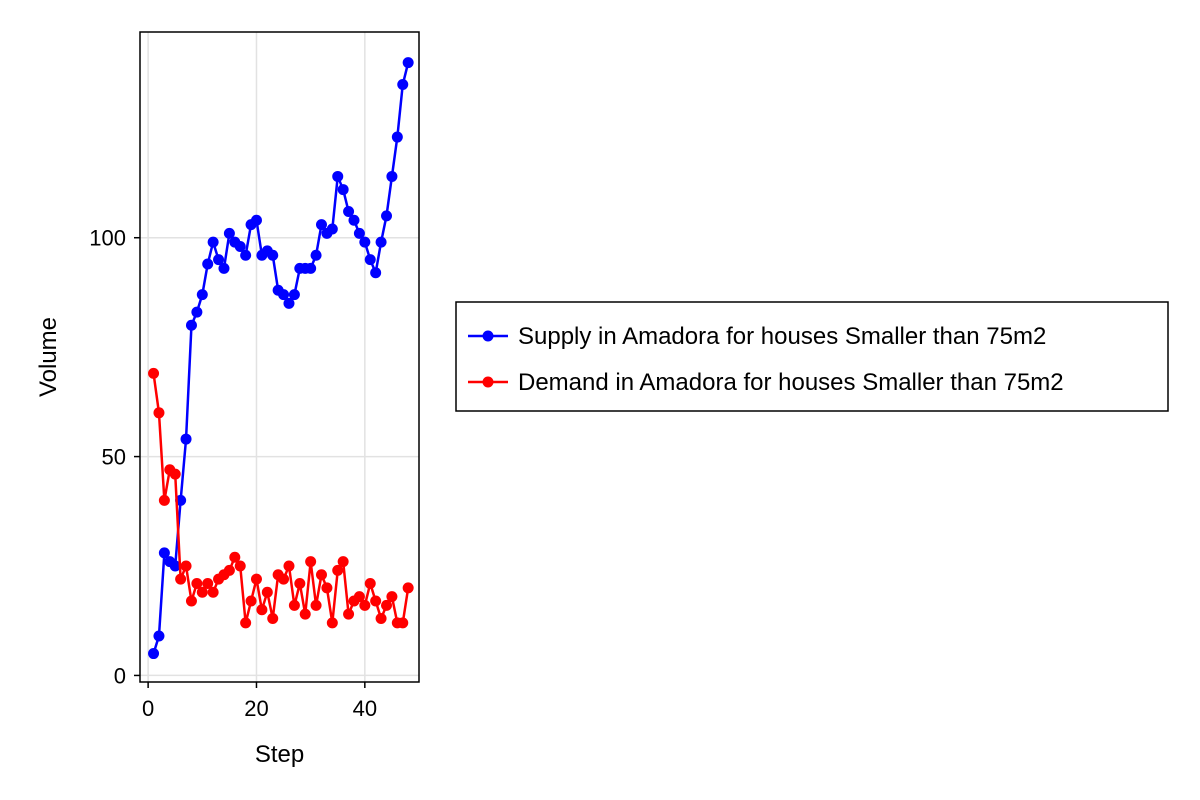  What do you see at coordinates (281, 498) in the screenshot?
I see `series-demand` at bounding box center [281, 498].